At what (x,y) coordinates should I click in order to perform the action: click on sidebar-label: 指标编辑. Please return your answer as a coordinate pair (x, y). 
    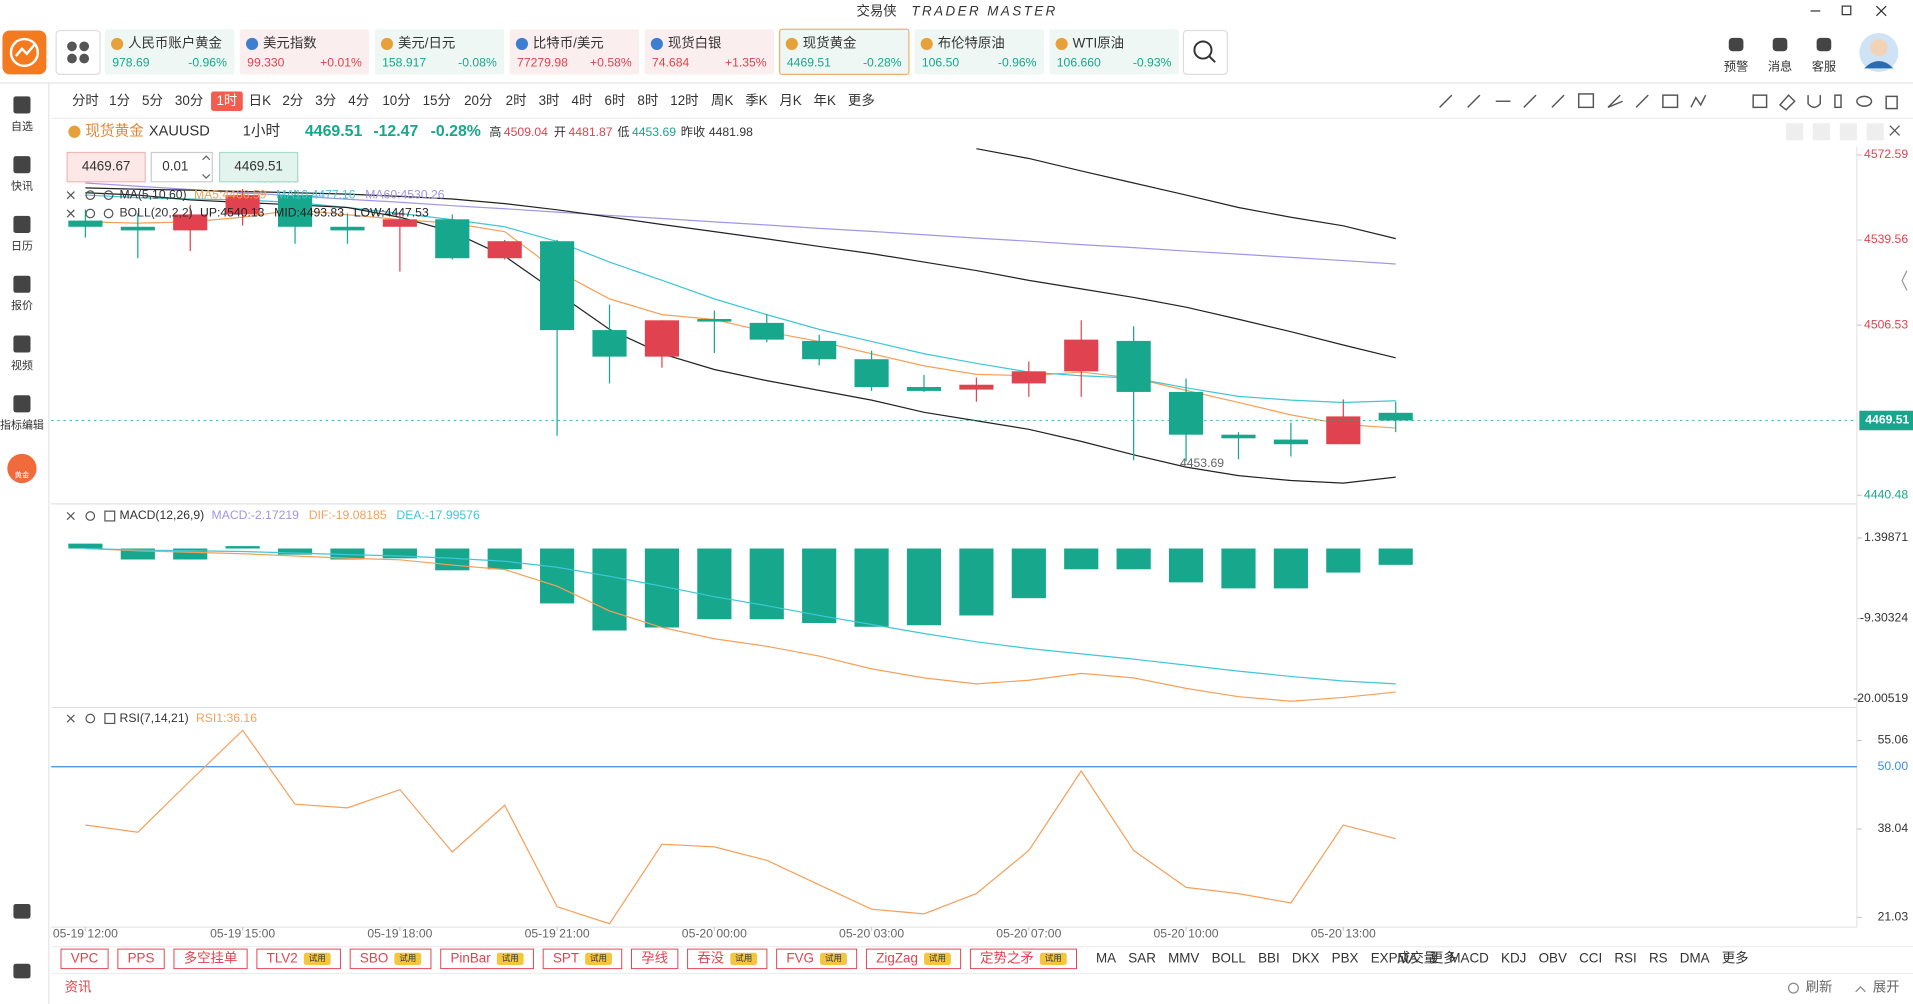
    Looking at the image, I should click on (22, 425).